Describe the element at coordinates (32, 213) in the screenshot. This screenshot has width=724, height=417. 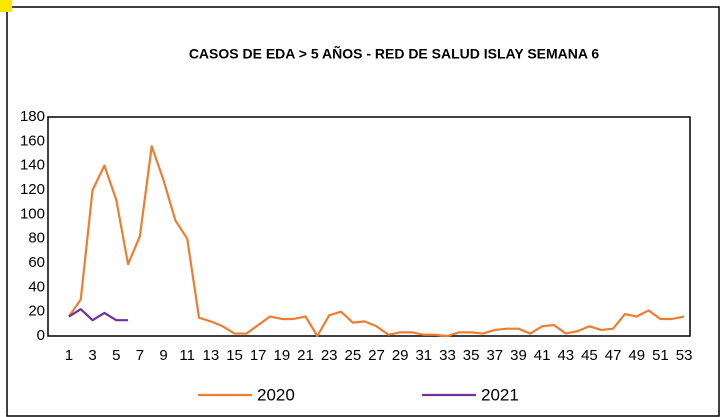
I see `y-tick-label: 100` at that location.